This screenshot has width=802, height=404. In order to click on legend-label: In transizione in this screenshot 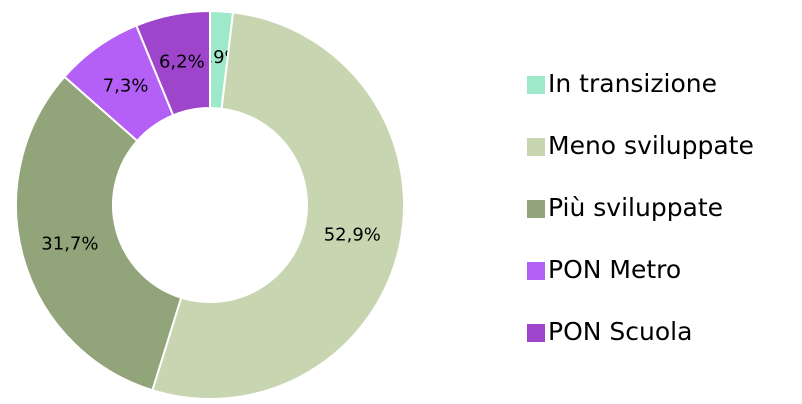, I will do `click(632, 83)`.